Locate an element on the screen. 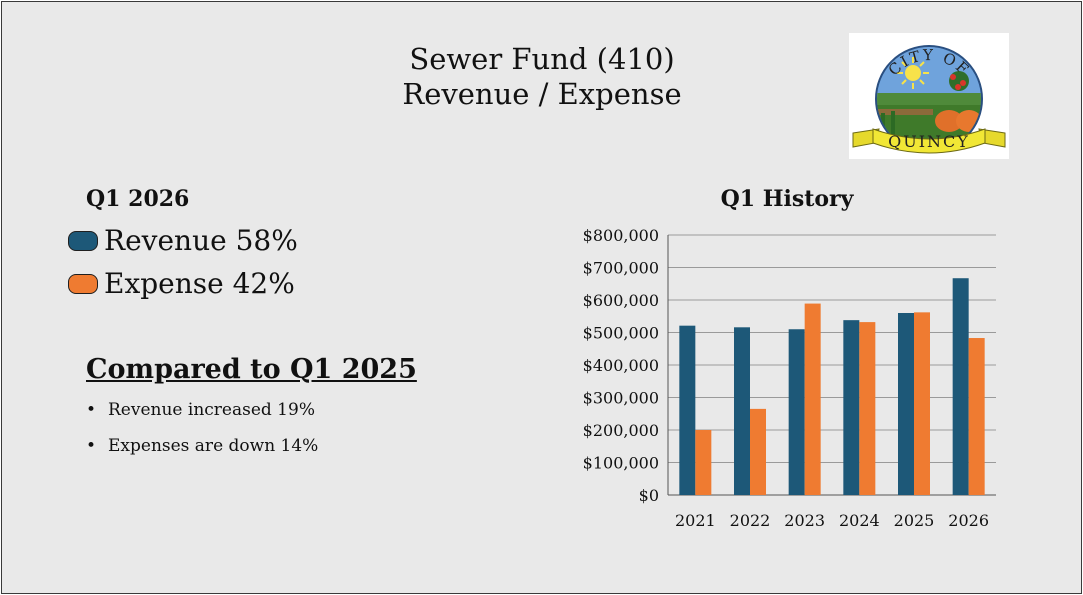  comparison-bullet-expense: Expenses are down 14% is located at coordinates (202, 454).